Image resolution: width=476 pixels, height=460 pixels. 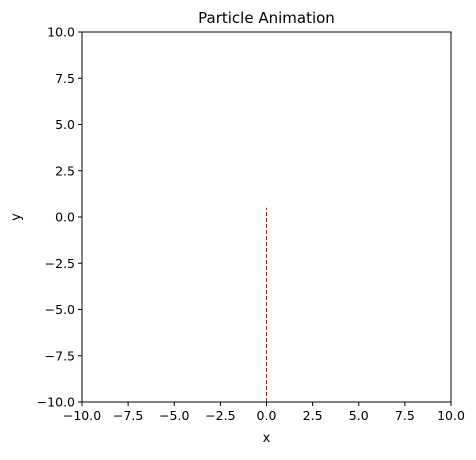 I want to click on y-tick-label: −2.5, so click(x=60, y=263).